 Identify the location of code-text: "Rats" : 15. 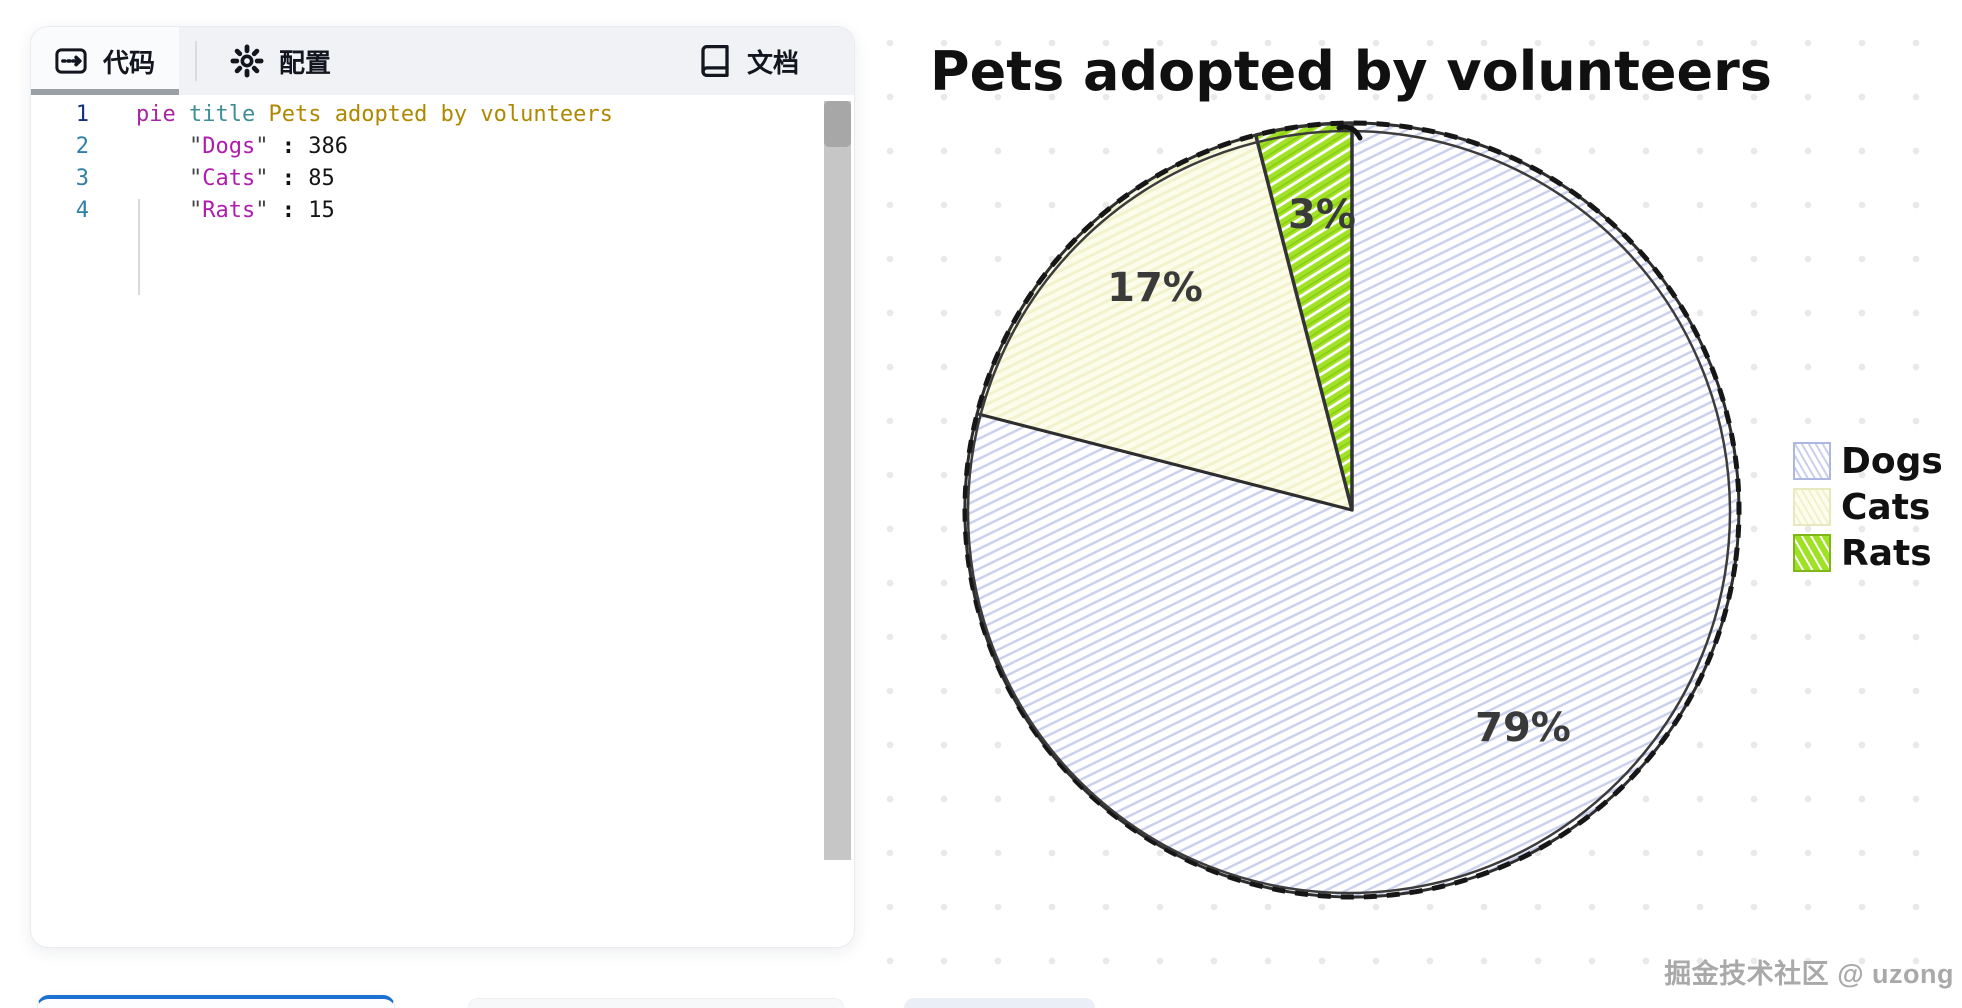
(235, 211).